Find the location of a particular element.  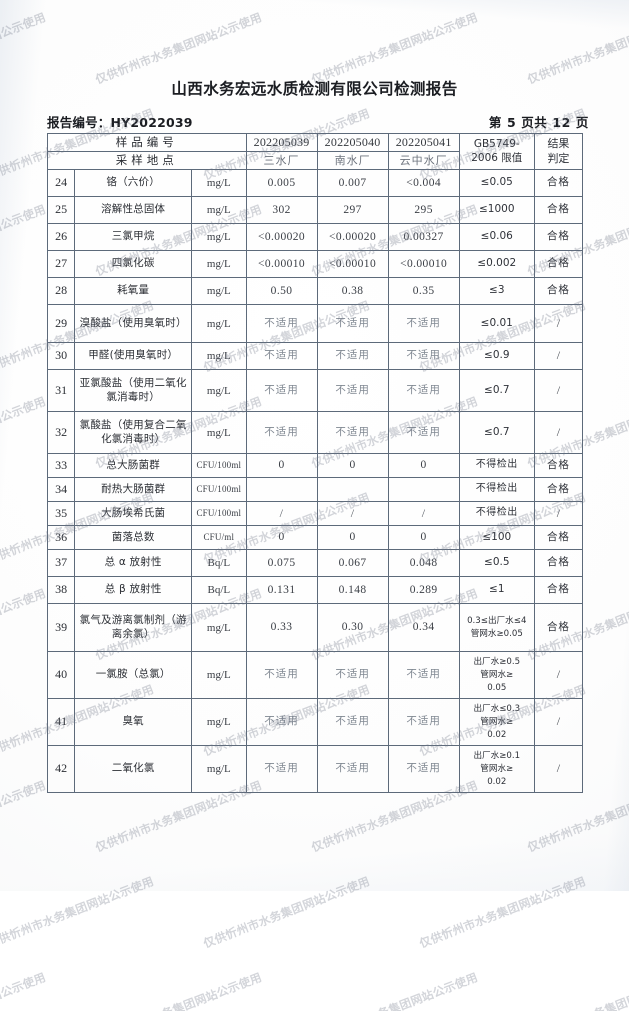

limit-line: ≤0.06 is located at coordinates (496, 236).